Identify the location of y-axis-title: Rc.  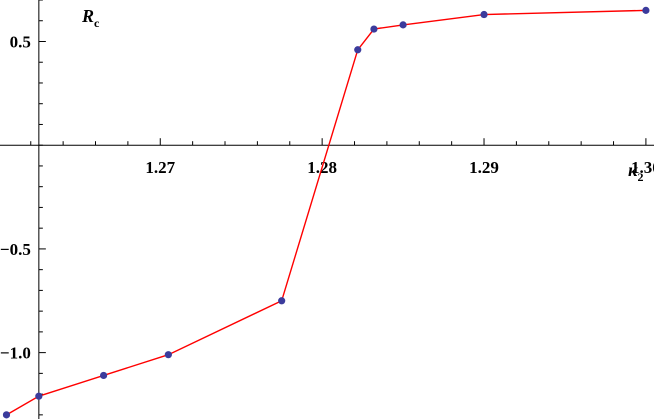
(90, 18).